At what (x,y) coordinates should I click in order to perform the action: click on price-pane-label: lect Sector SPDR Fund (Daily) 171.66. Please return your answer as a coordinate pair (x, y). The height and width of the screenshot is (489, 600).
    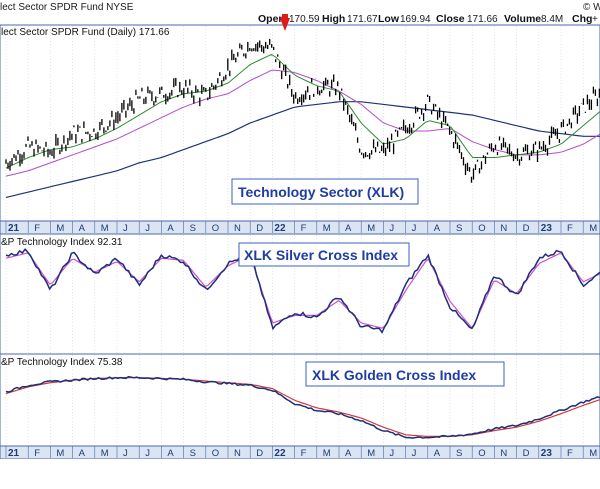
    Looking at the image, I should click on (85, 32).